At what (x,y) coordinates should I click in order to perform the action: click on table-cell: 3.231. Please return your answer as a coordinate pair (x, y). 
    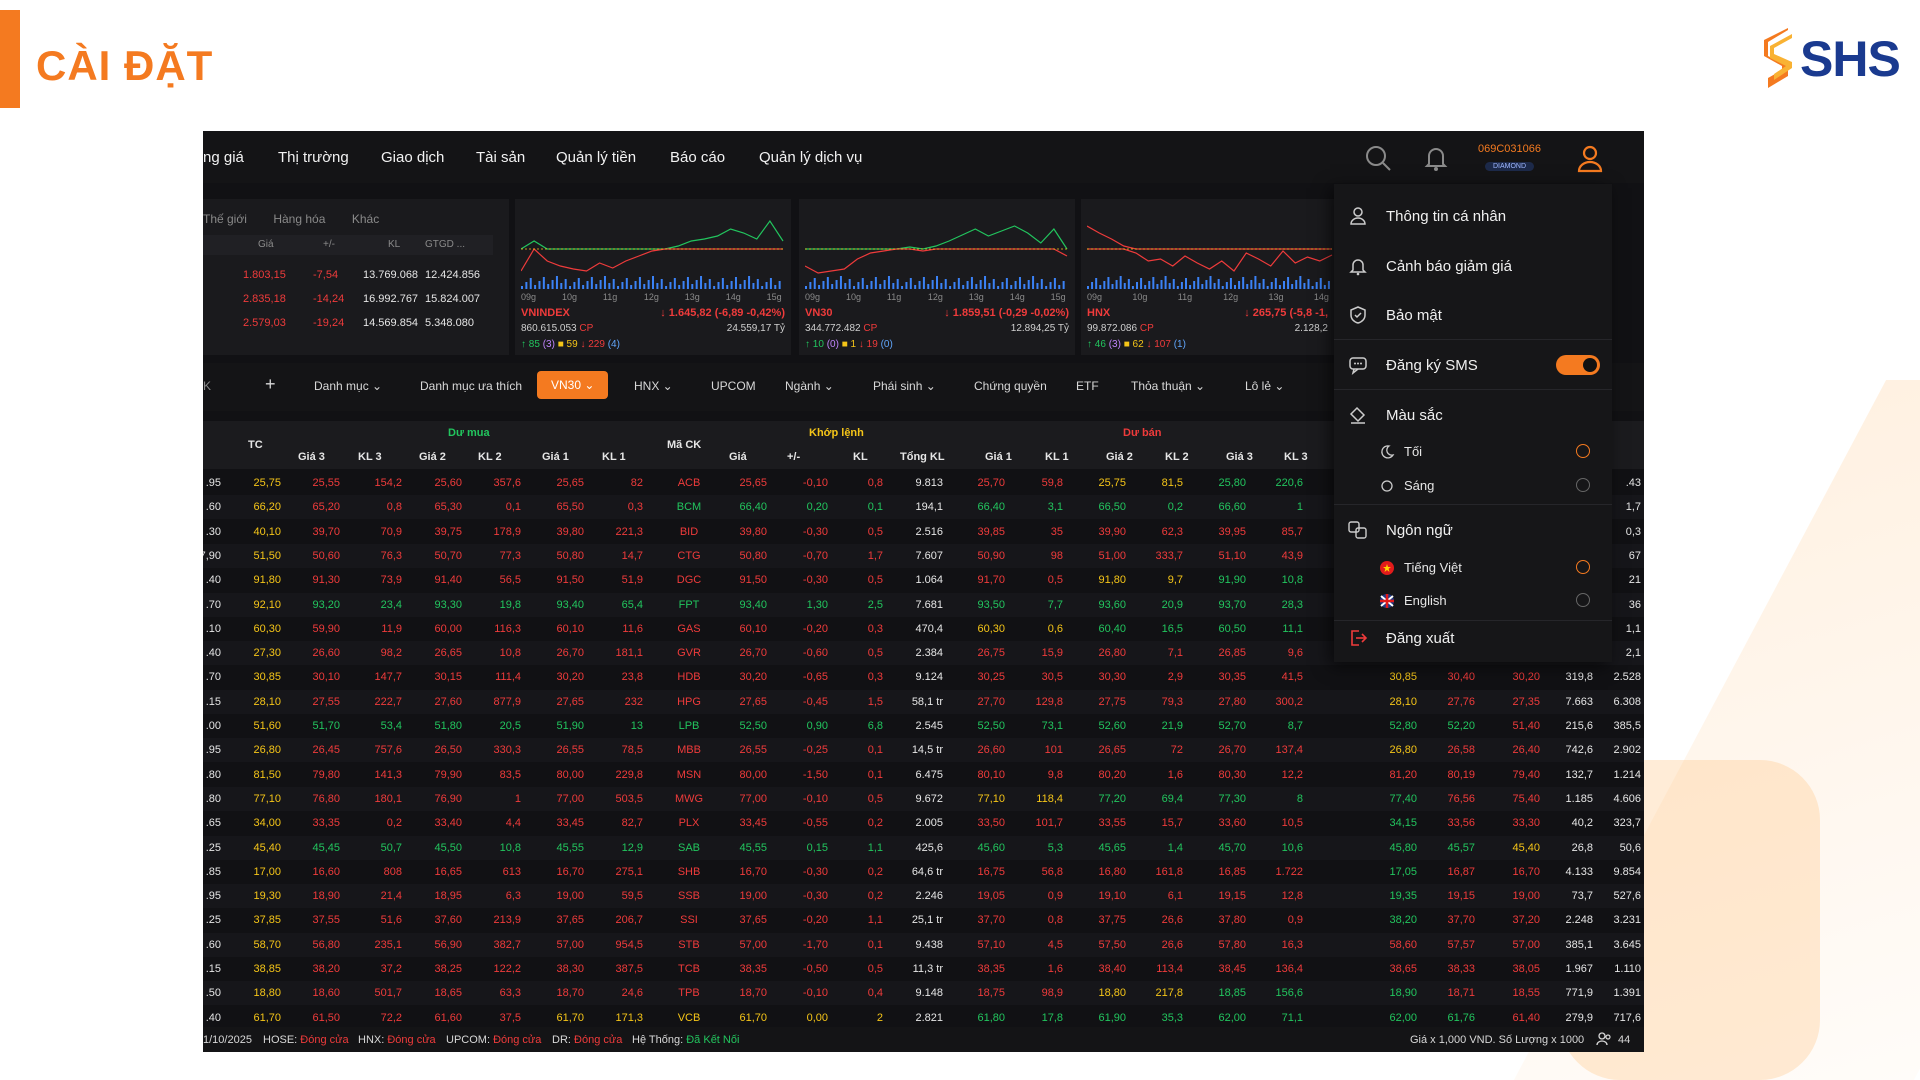
    Looking at the image, I should click on (1627, 920).